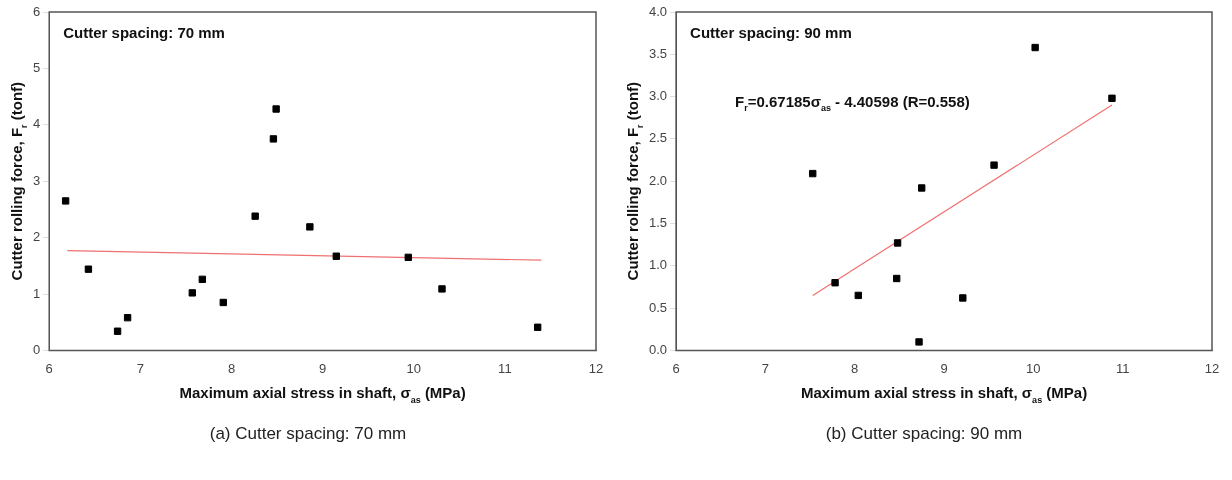 This screenshot has width=1232, height=480. What do you see at coordinates (308, 434) in the screenshot?
I see `text: (a) Cutter spacing: 70 mm` at bounding box center [308, 434].